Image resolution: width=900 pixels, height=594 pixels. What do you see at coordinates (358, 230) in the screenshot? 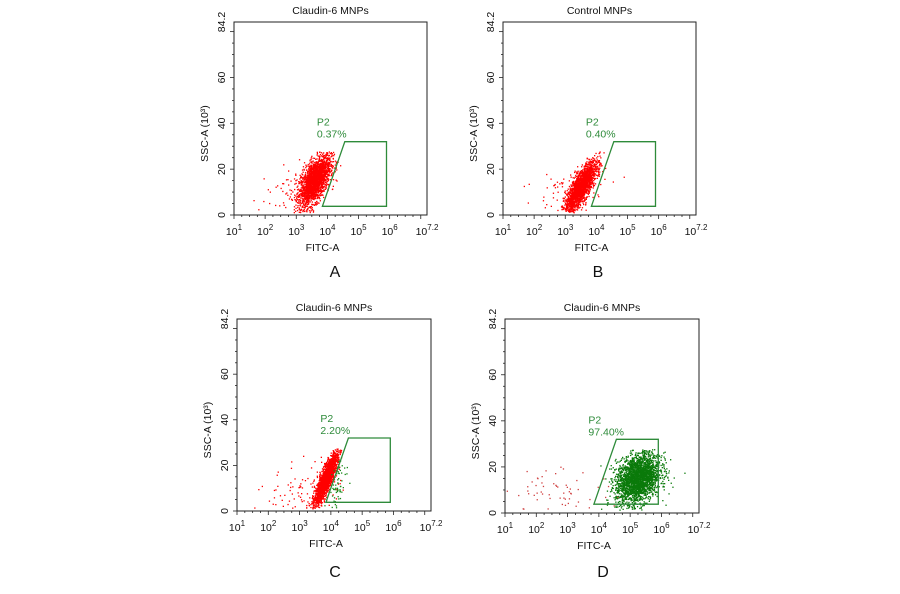
I see `x-tick-label: 10⁵` at bounding box center [358, 230].